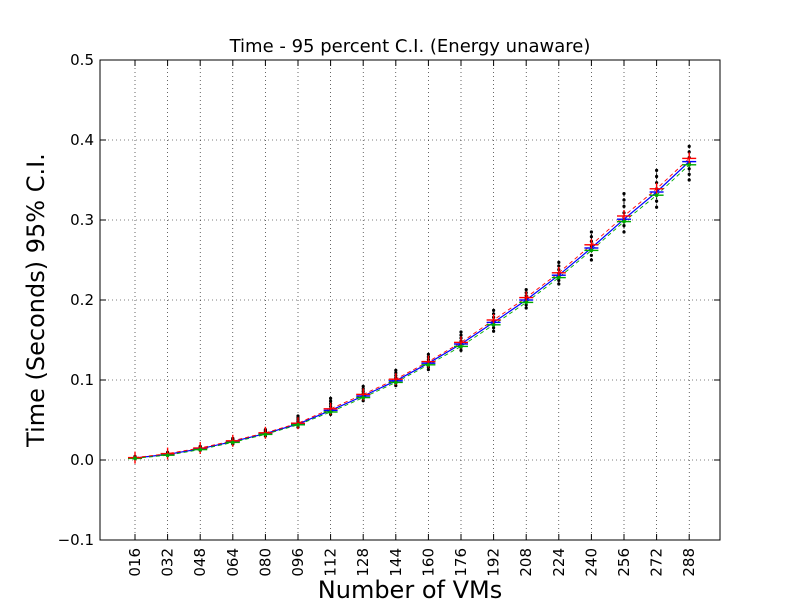 Image resolution: width=800 pixels, height=600 pixels. What do you see at coordinates (265, 562) in the screenshot?
I see `x-tick-label: 080` at bounding box center [265, 562].